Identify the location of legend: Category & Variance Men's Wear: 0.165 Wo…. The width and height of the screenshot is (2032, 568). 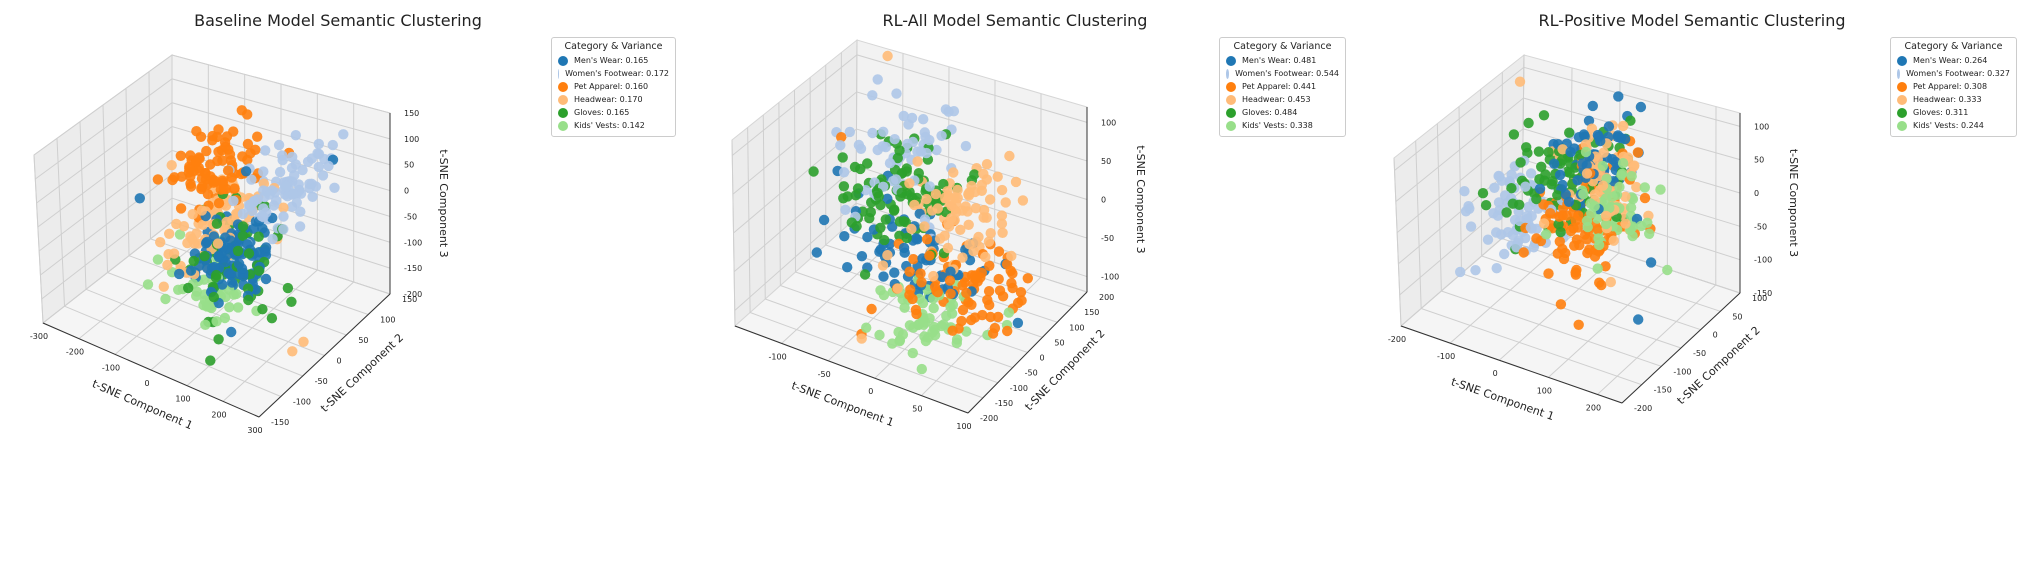
(613, 87).